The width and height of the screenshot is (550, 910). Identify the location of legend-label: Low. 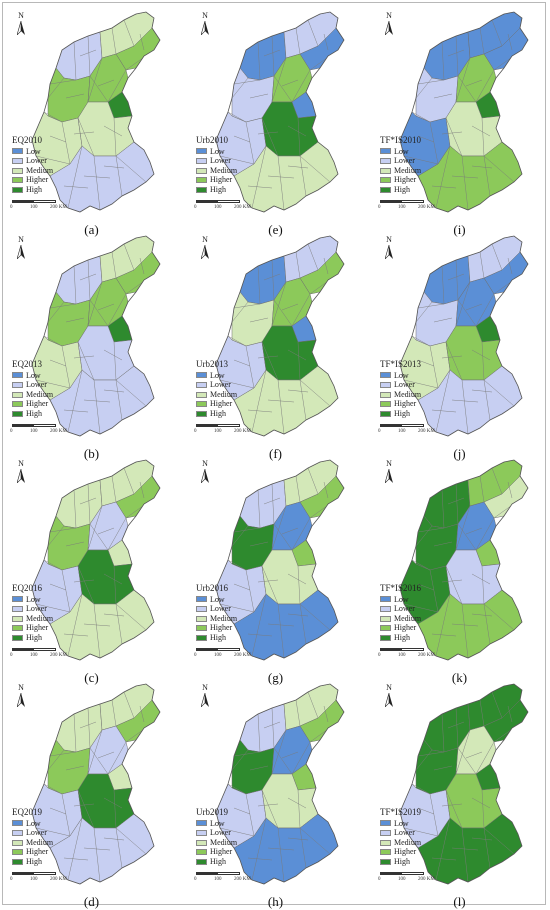
(217, 823).